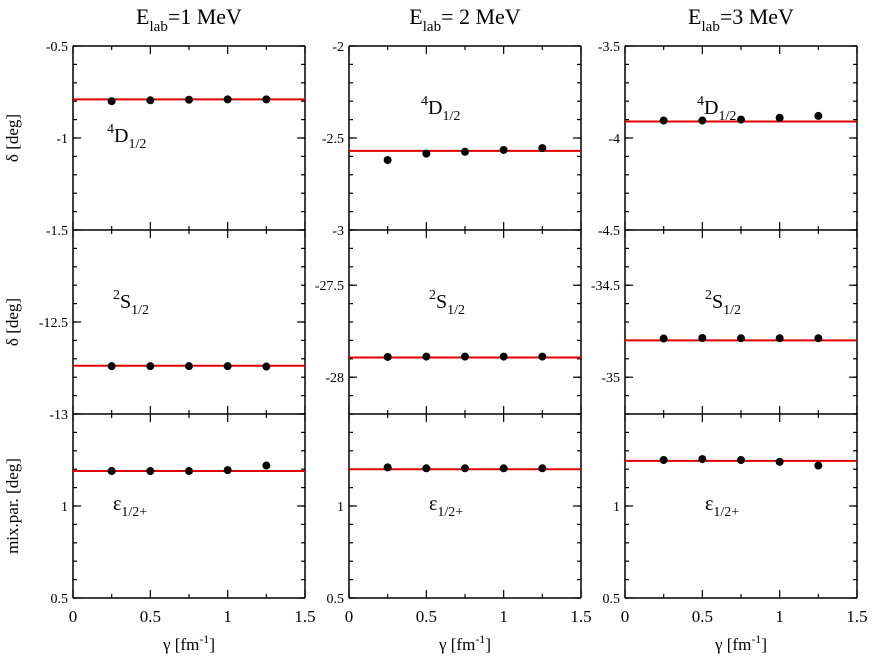 This screenshot has height=660, width=872. What do you see at coordinates (452, 139) in the screenshot?
I see `panel-c2-r1: -2 -2.5 -3 4D1/2` at bounding box center [452, 139].